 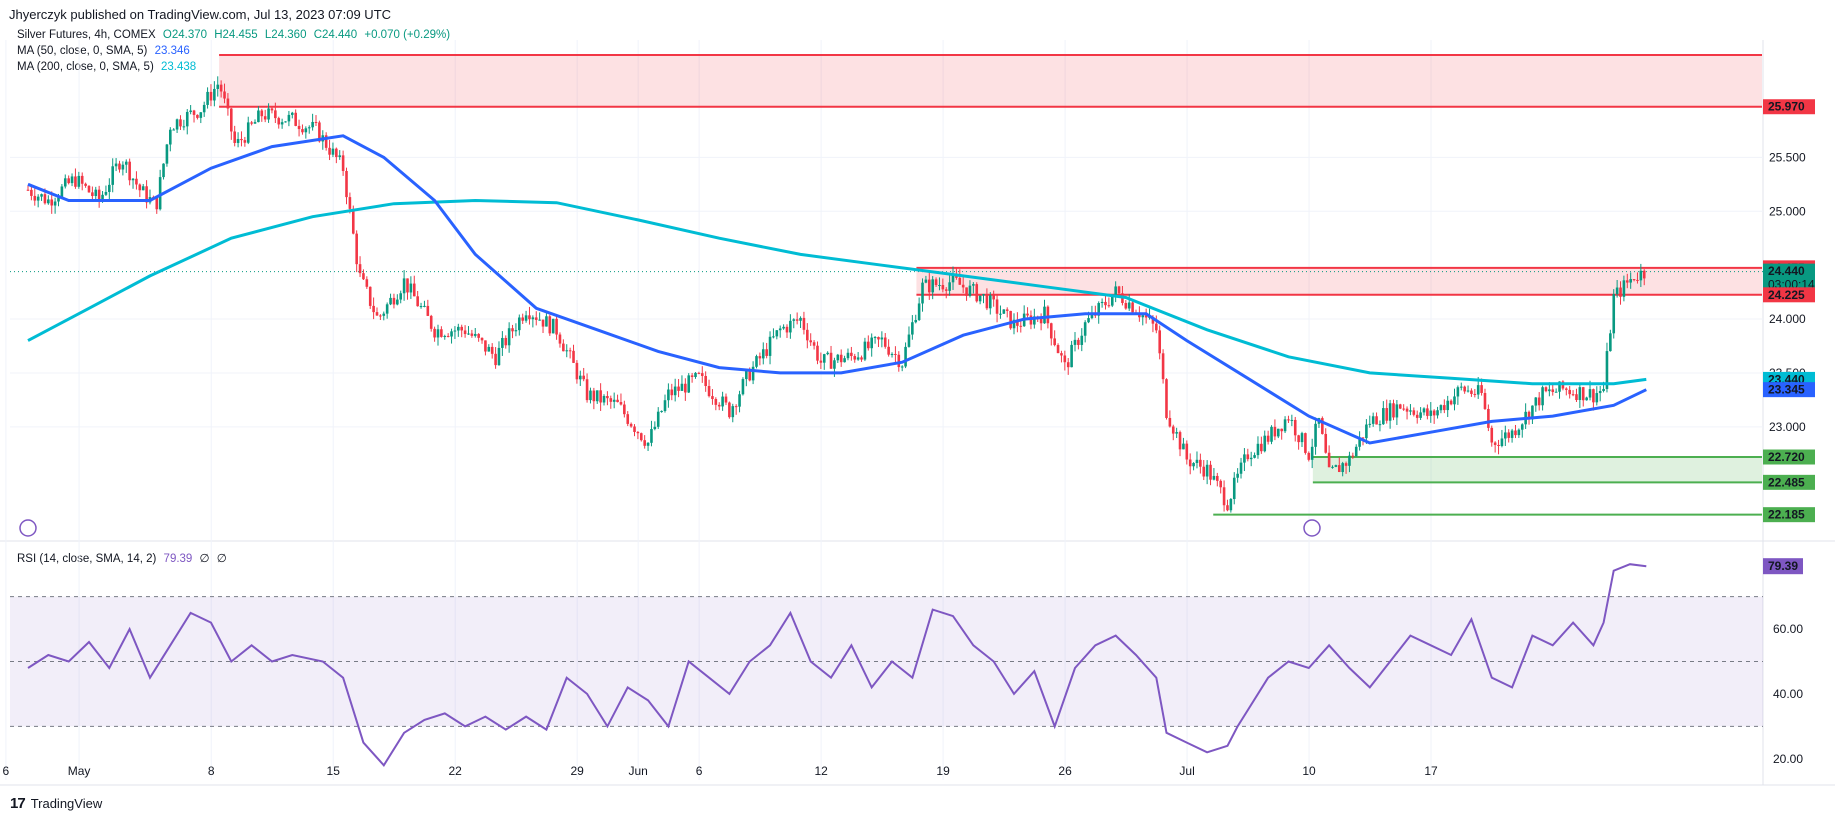 I want to click on price-label-text: 22.185, so click(x=1786, y=515).